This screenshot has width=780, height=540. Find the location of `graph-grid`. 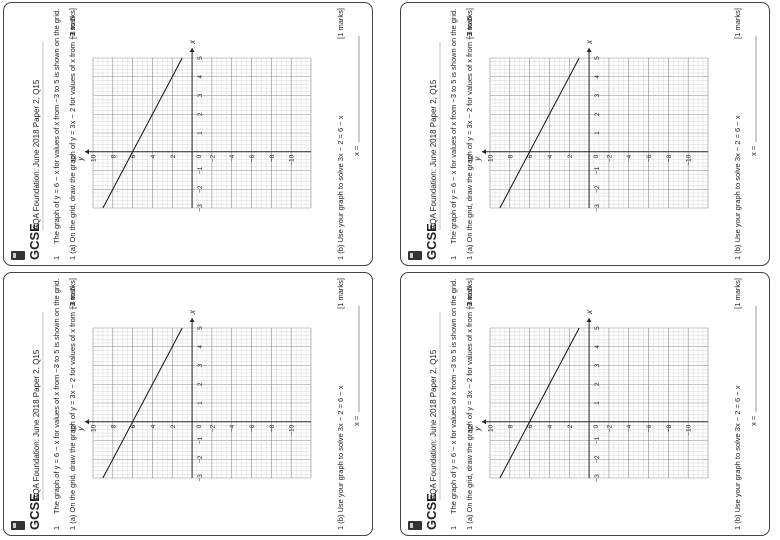

graph-grid is located at coordinates (599, 133).